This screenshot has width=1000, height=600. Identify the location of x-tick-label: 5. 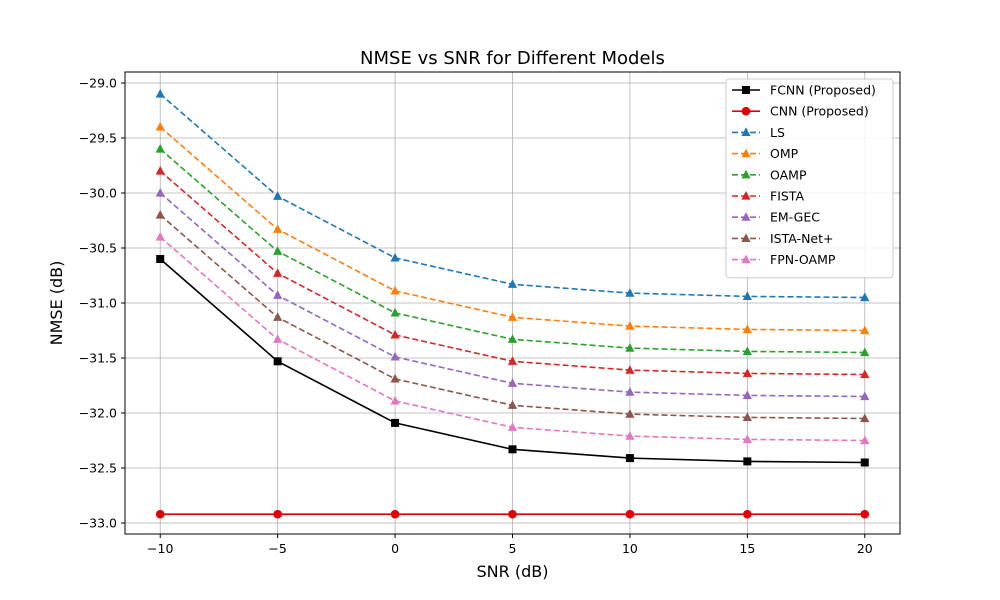
(513, 548).